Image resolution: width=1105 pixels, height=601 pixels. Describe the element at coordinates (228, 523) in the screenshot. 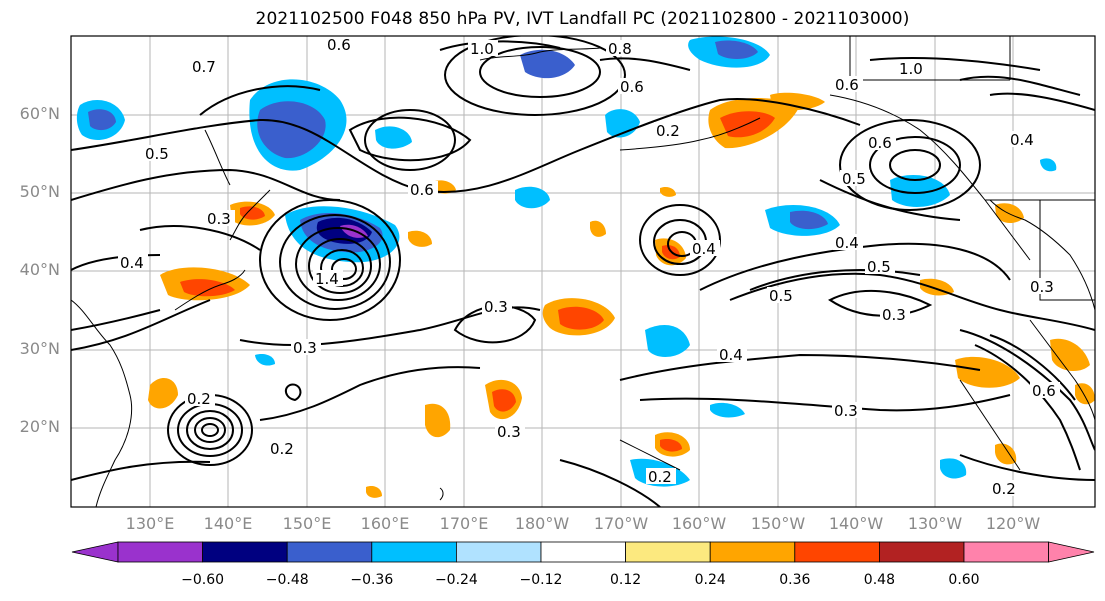

I see `lon-tick-label: 140°E` at that location.